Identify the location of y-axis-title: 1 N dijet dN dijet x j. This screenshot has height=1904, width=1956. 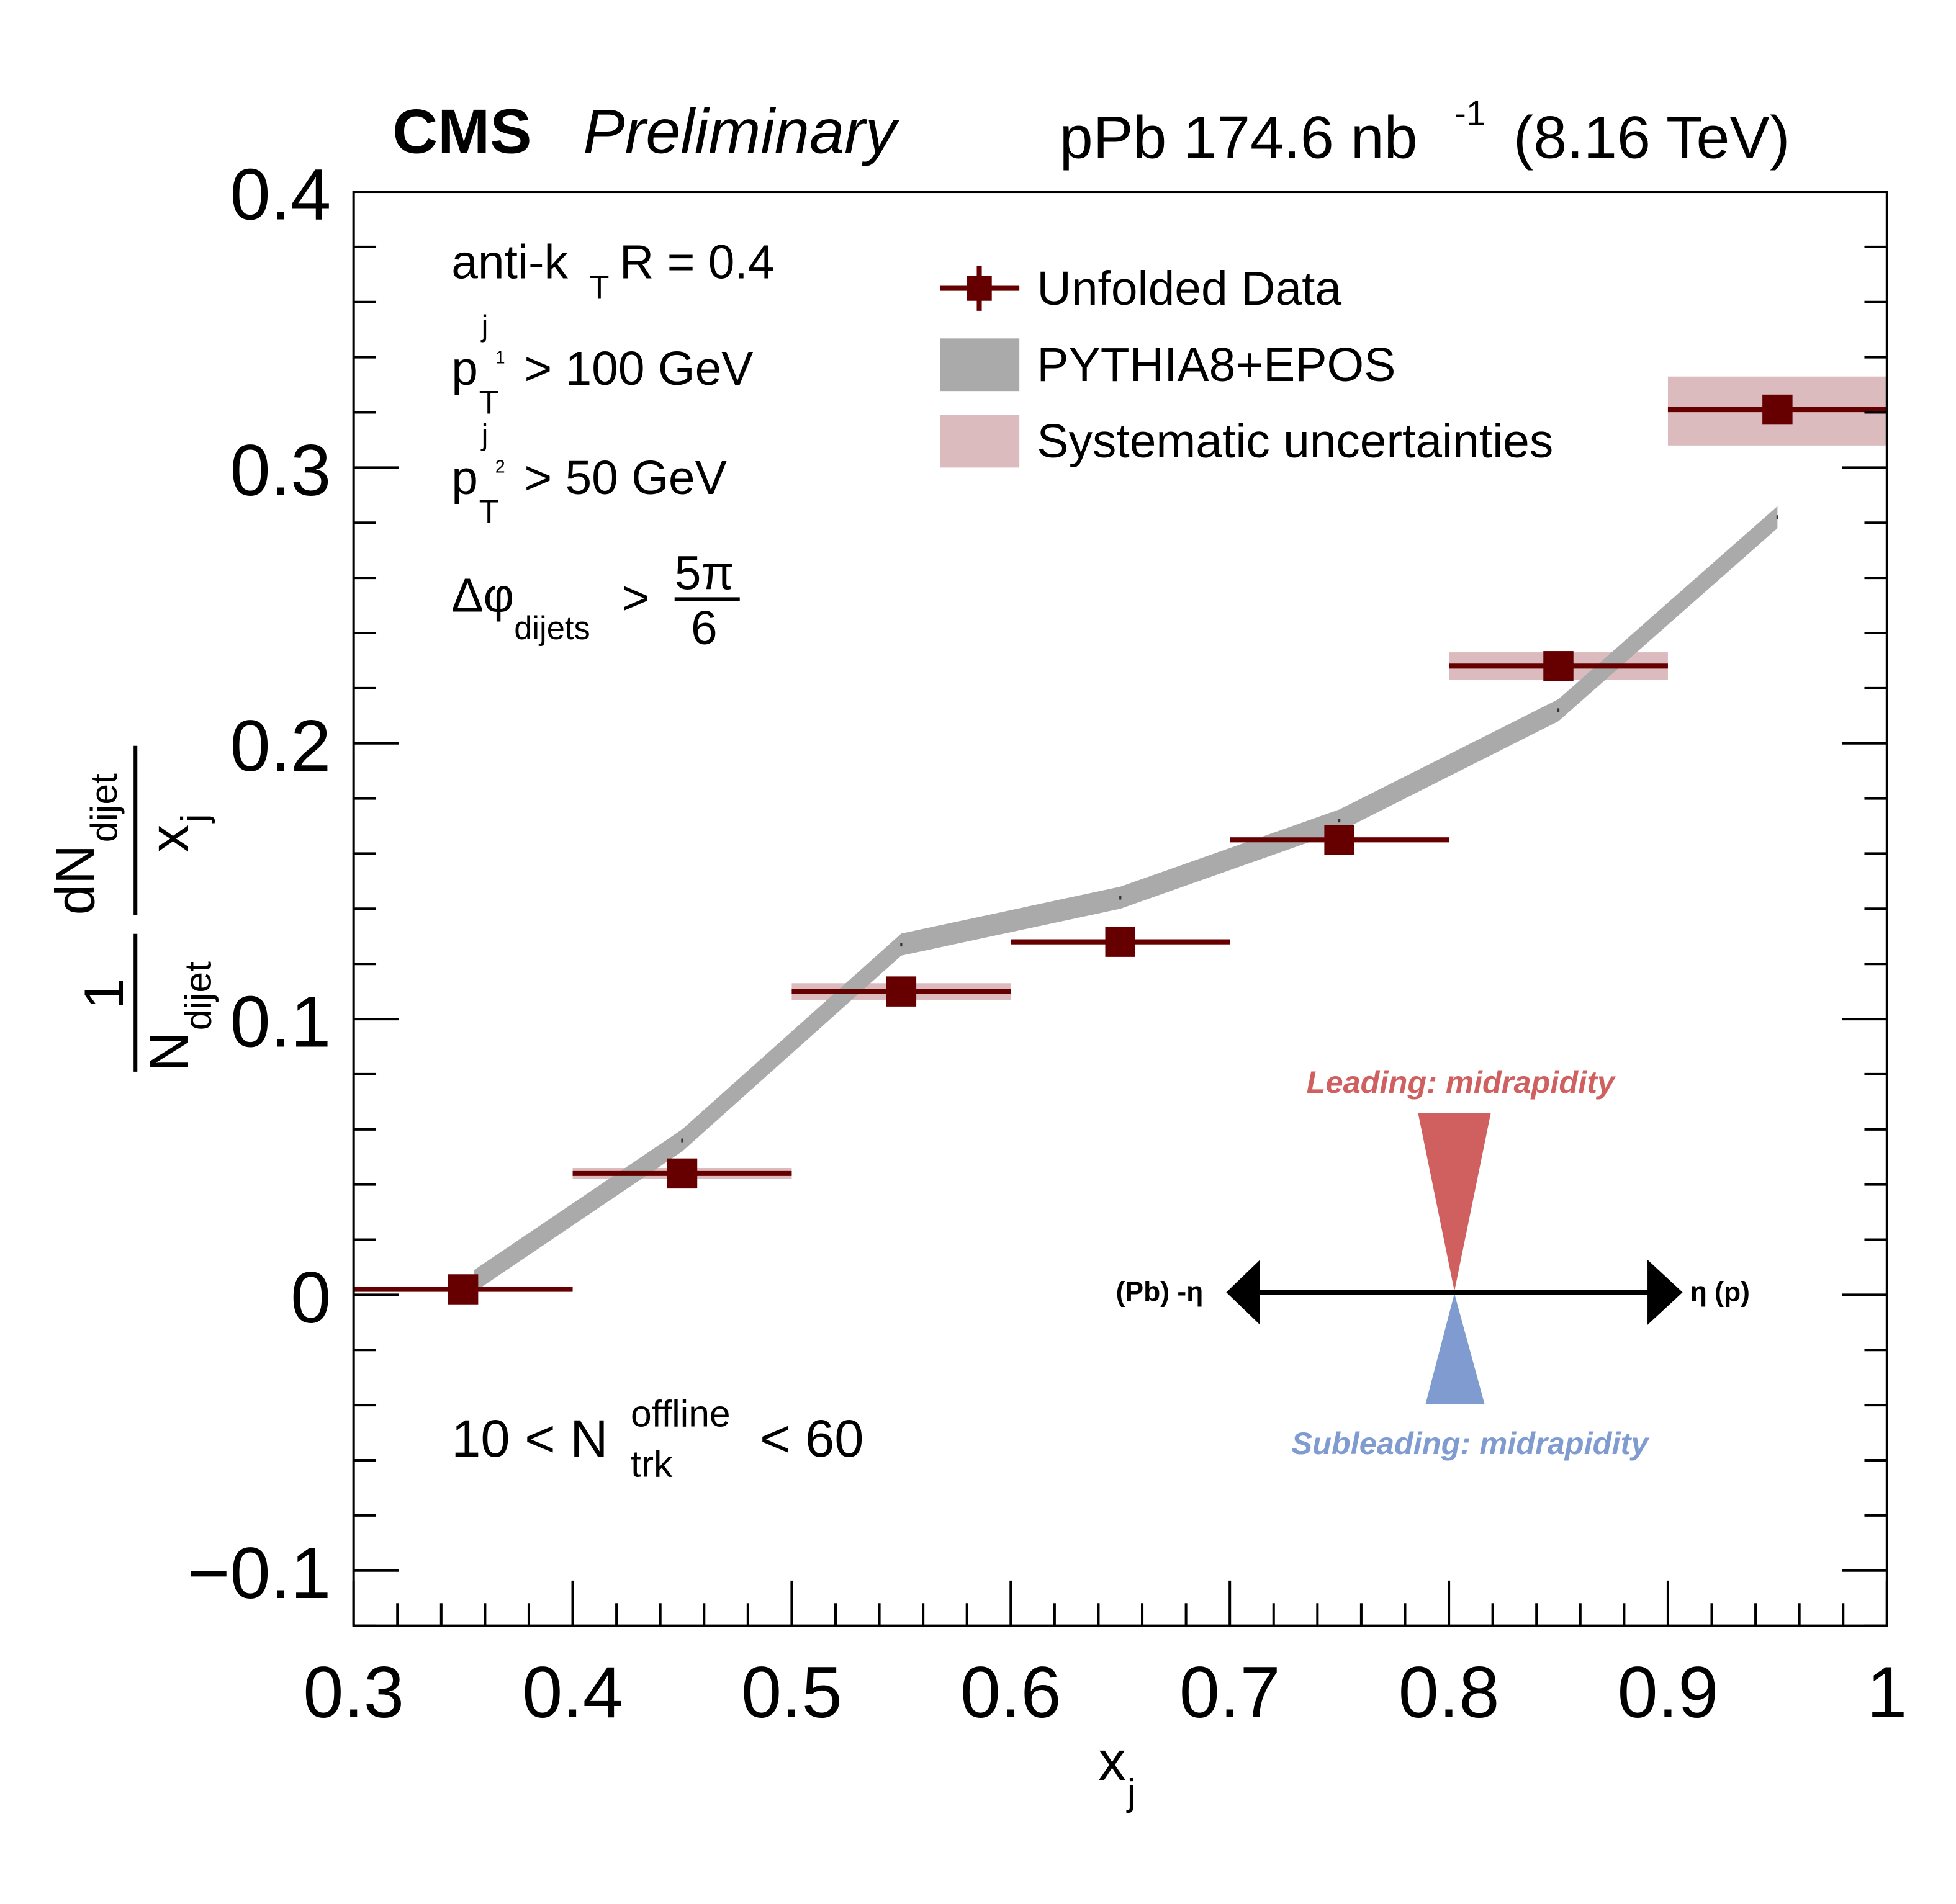
(132, 909).